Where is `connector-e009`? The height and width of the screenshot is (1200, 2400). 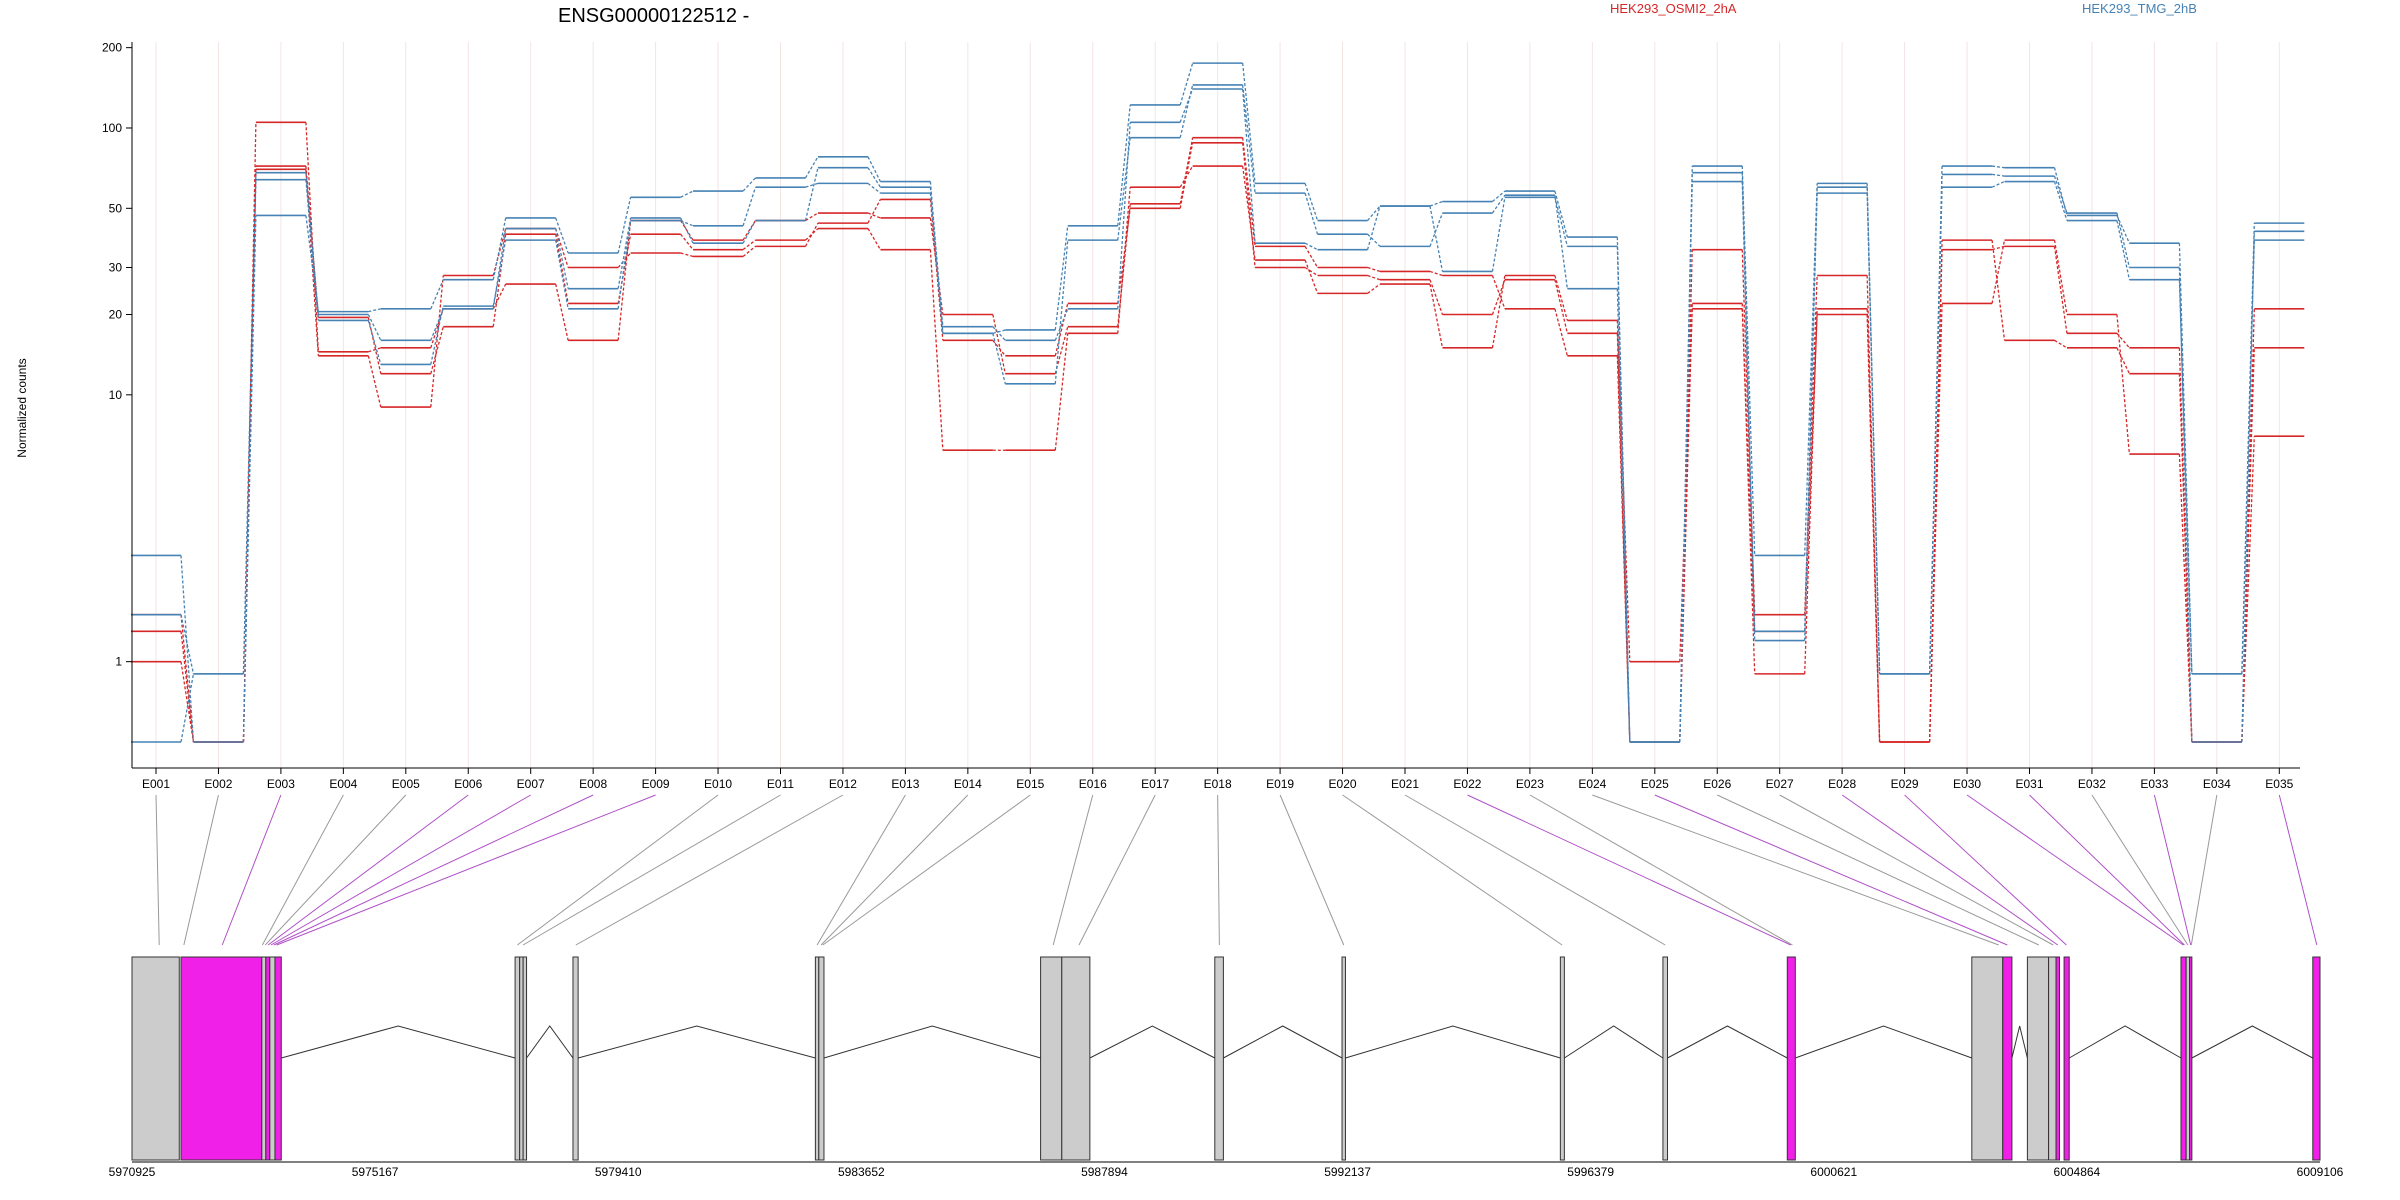 connector-e009 is located at coordinates (466, 870).